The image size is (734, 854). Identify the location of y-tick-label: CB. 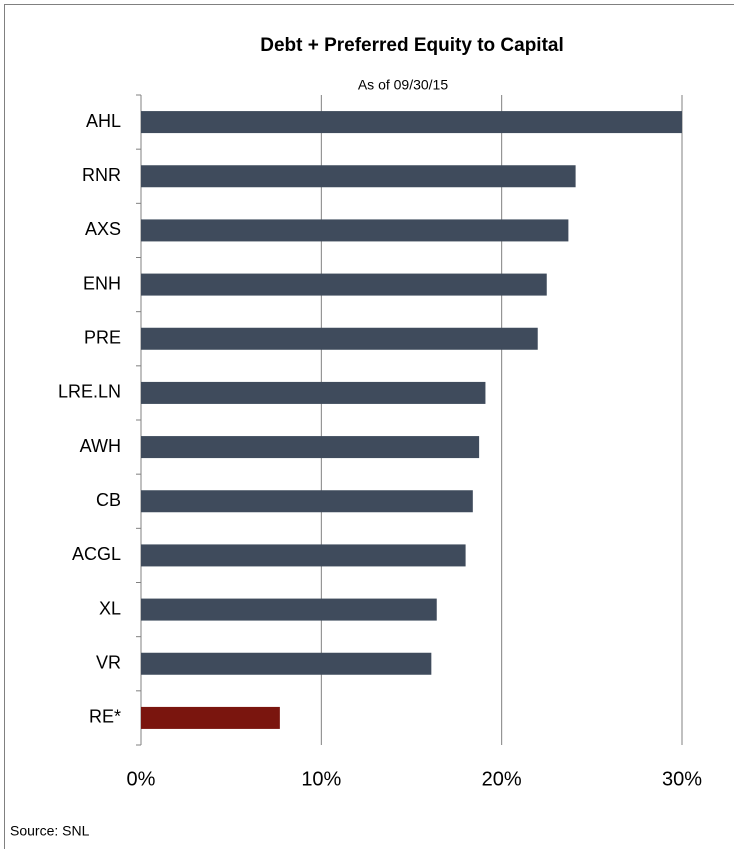
(108, 500).